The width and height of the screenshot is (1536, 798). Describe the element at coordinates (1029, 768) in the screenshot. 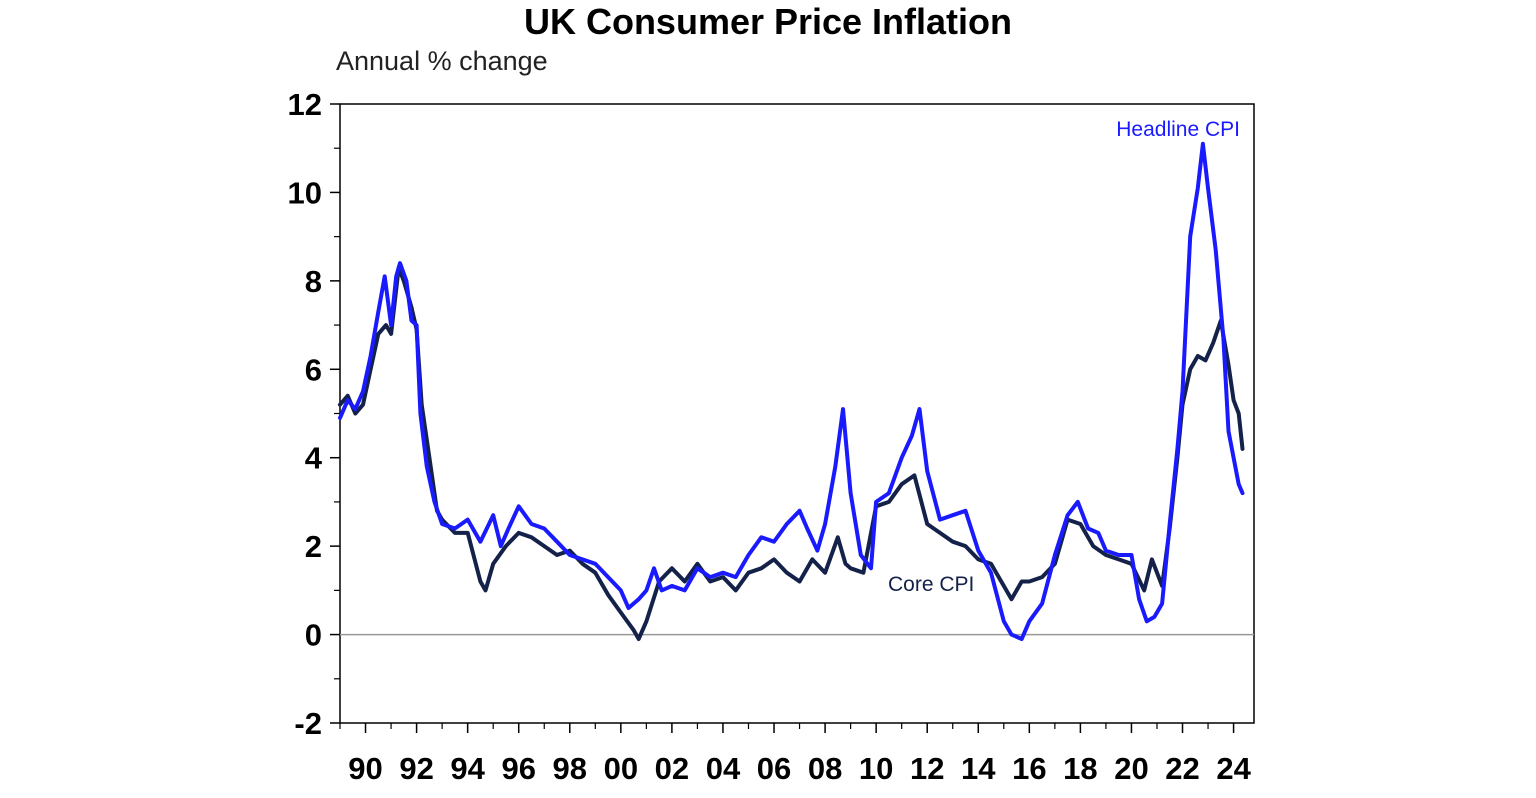

I see `x-tick-label: 16` at that location.